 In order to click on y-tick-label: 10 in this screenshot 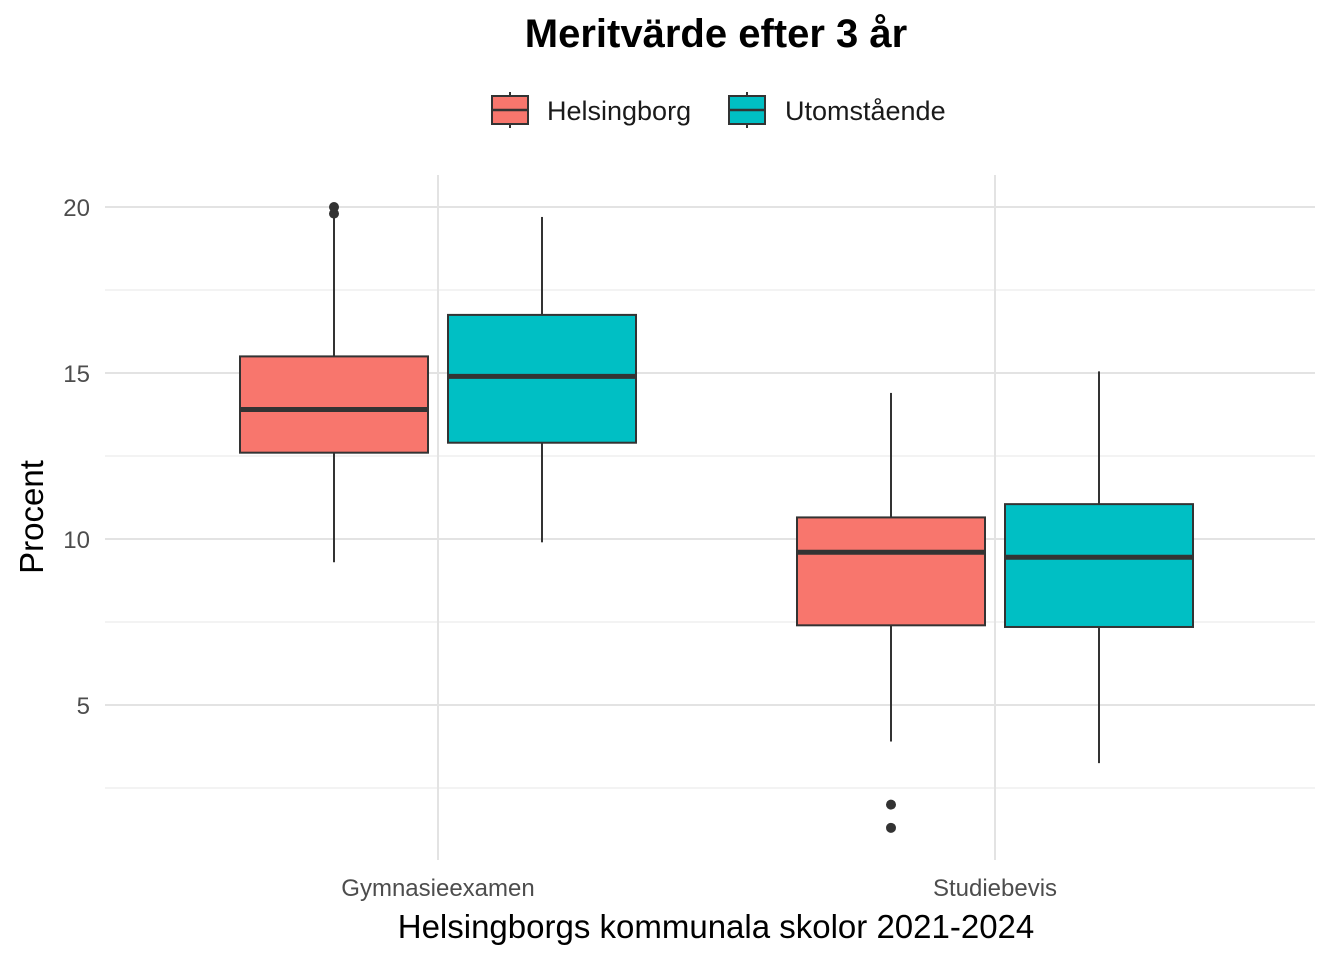, I will do `click(76, 540)`.